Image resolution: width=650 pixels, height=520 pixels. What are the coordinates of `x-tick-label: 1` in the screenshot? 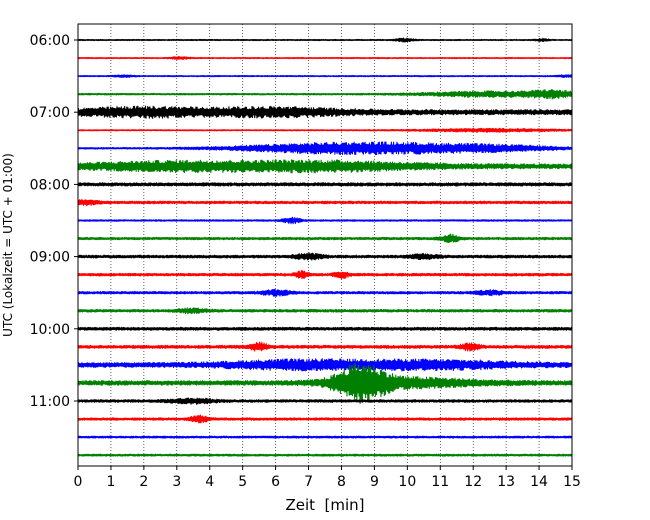 It's located at (110, 482).